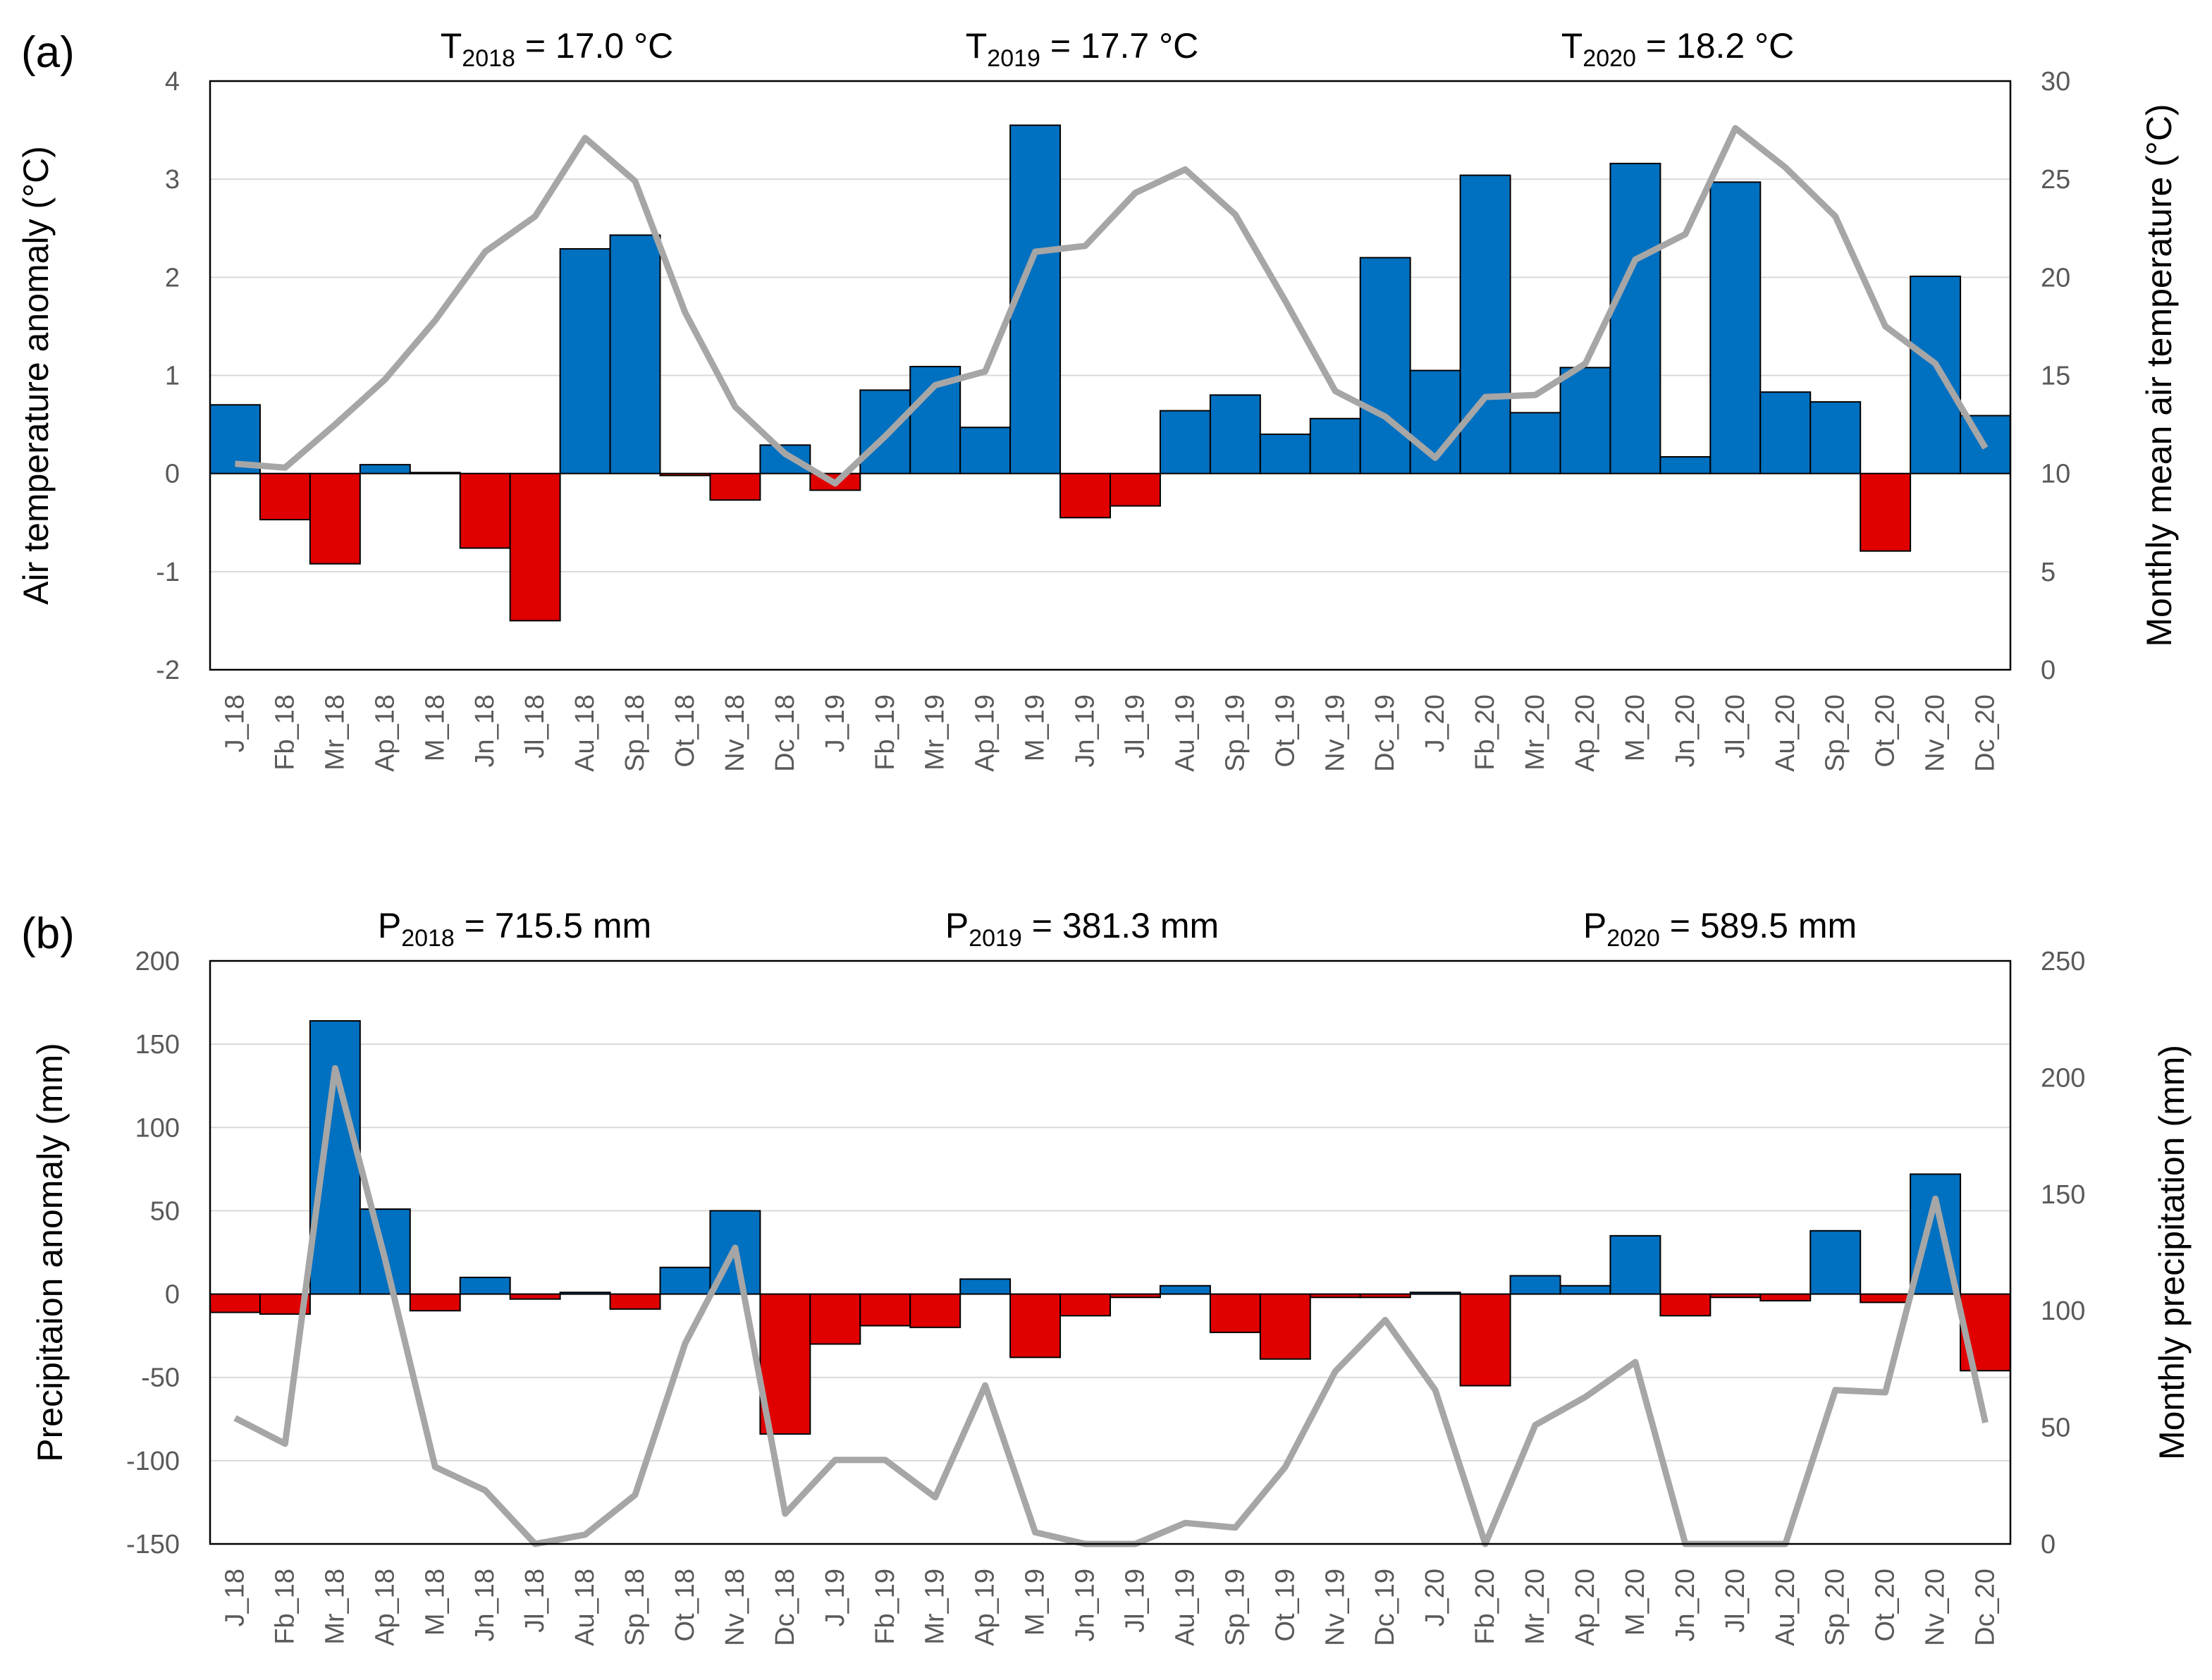 The width and height of the screenshot is (2212, 1680). Describe the element at coordinates (2063, 961) in the screenshot. I see `y2-tick-label: 250` at that location.